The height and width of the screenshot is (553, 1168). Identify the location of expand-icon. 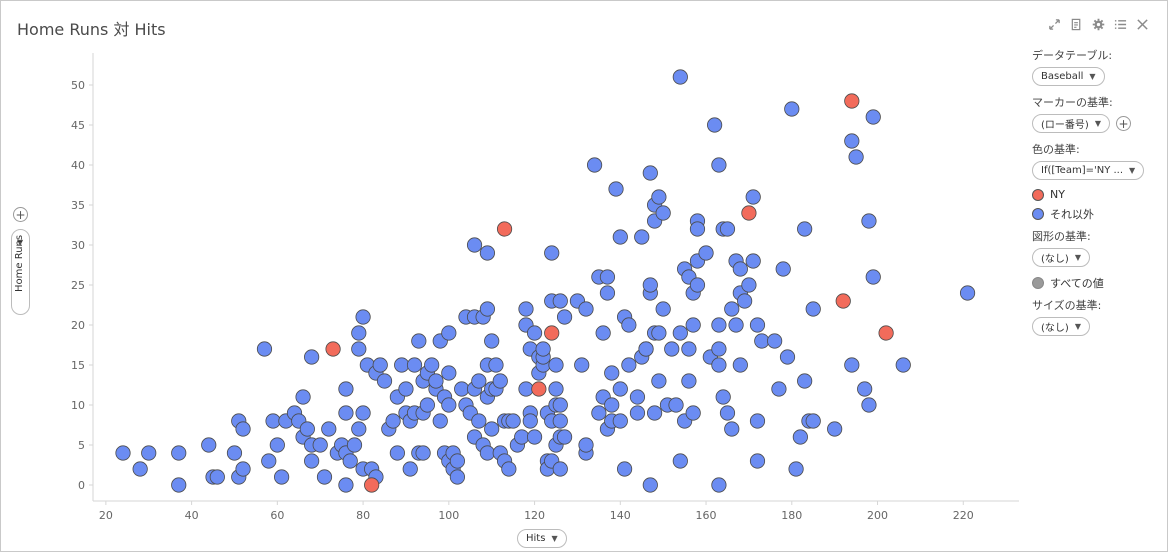
(1054, 24).